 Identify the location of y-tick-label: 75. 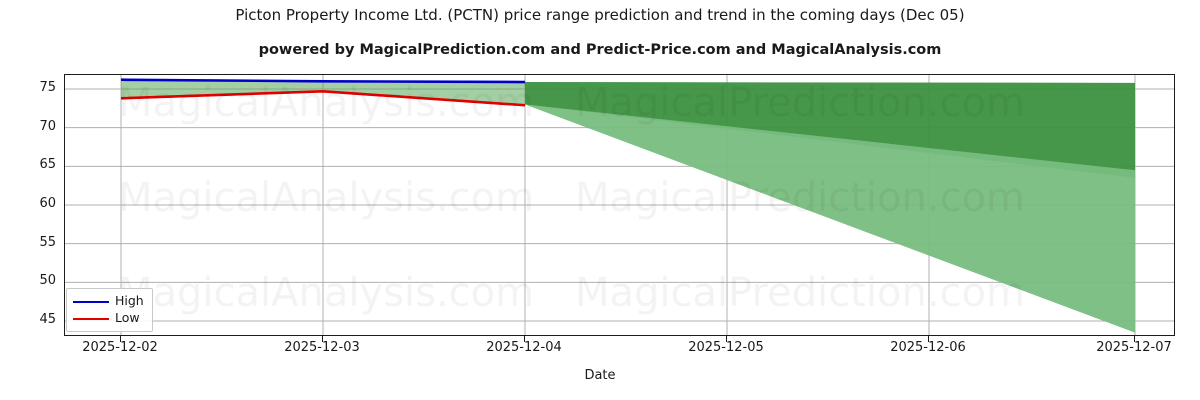
(47, 87).